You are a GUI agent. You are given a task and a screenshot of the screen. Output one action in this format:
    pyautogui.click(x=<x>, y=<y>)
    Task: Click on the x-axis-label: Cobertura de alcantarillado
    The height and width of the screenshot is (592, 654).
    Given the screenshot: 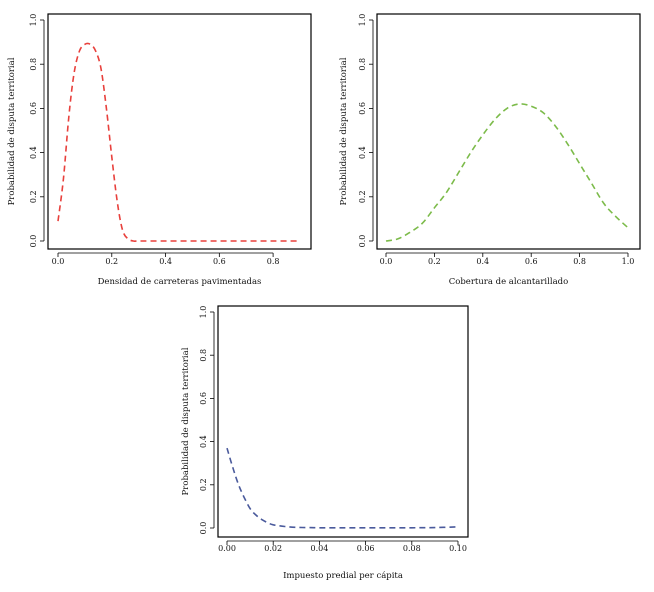 What is the action you would take?
    pyautogui.click(x=508, y=282)
    